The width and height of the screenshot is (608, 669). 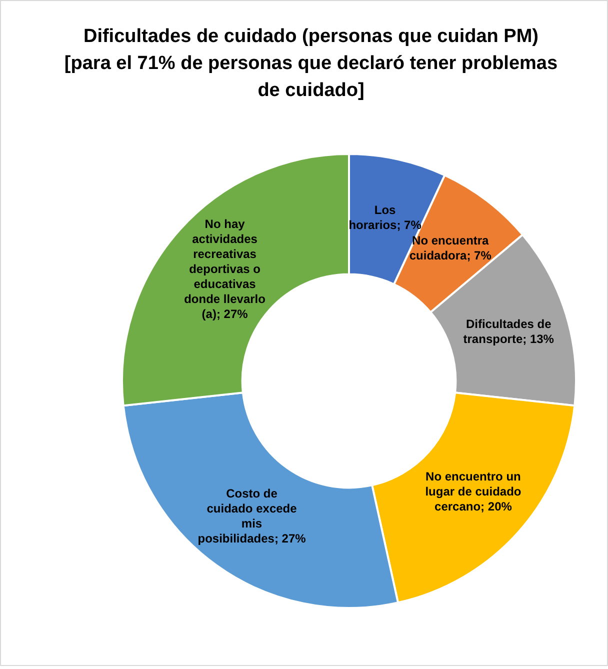 What do you see at coordinates (508, 331) in the screenshot?
I see `slice-label: Dificultades de transporte; 13%` at bounding box center [508, 331].